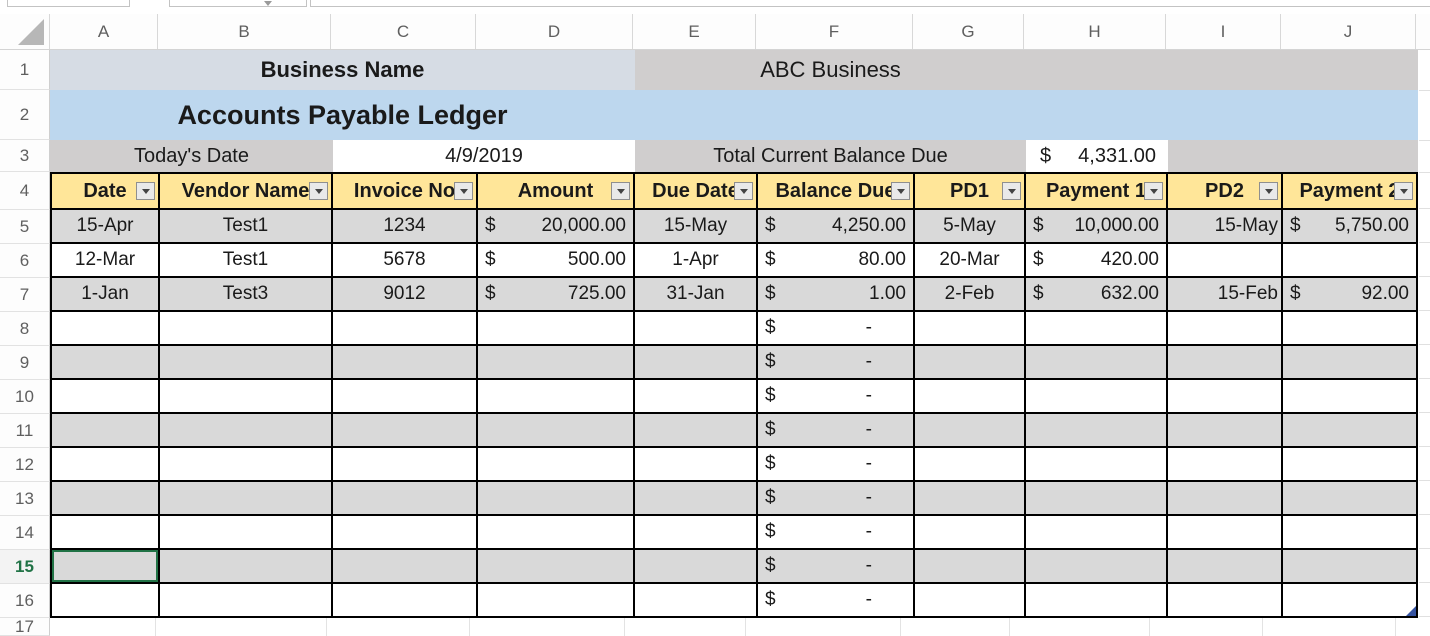 Image resolution: width=1430 pixels, height=636 pixels. What do you see at coordinates (25, 397) in the screenshot?
I see `row-header-10: 10` at bounding box center [25, 397].